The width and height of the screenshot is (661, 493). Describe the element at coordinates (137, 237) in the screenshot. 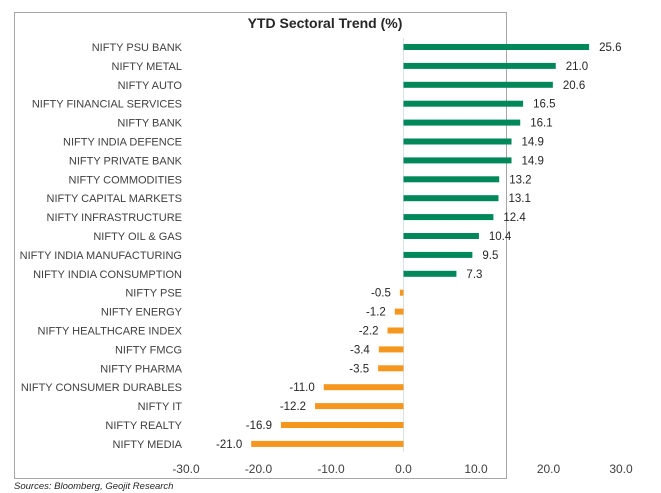

I see `category-label: NIFTY OIL & GAS` at that location.